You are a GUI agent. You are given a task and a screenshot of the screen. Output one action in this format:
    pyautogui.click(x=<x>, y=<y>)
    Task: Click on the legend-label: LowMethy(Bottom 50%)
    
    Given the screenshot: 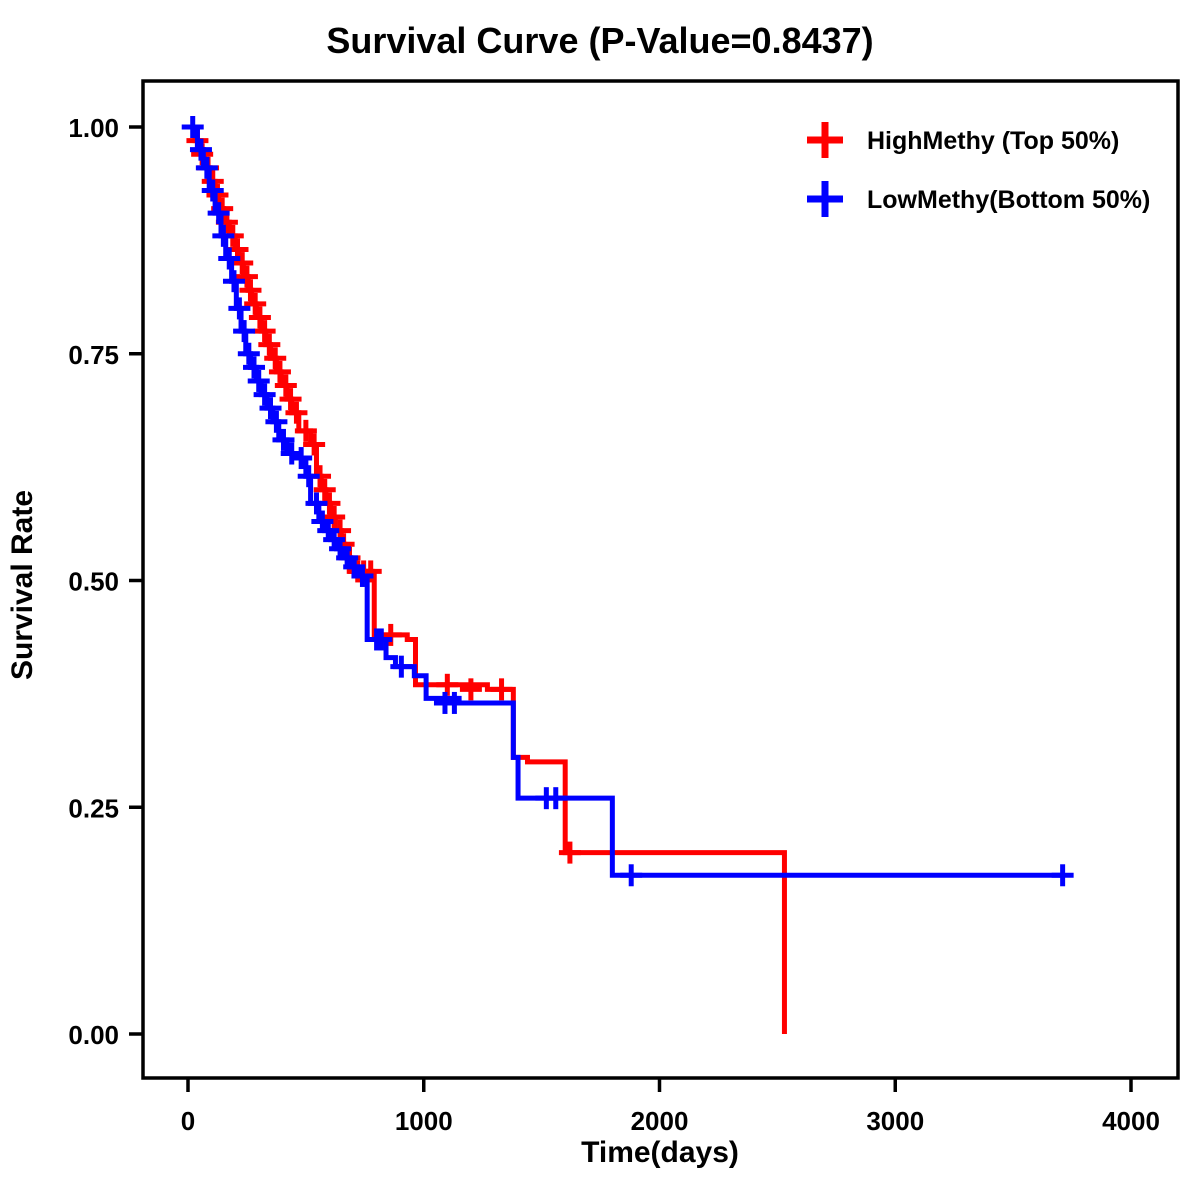 What is the action you would take?
    pyautogui.click(x=1008, y=200)
    